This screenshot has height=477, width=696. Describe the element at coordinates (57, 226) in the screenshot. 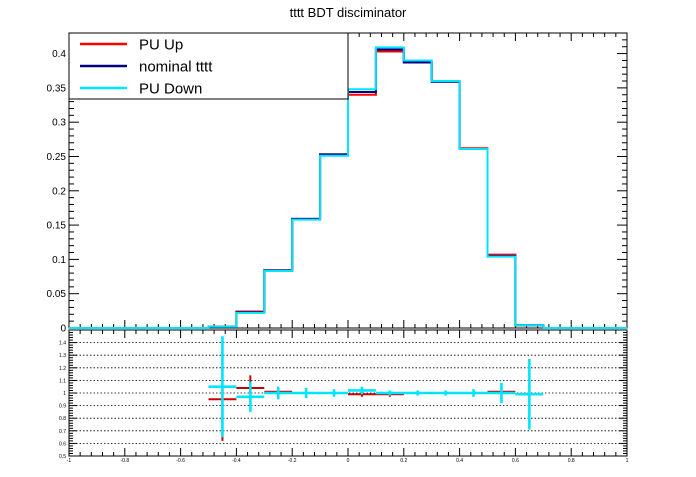

I see `y-tick-label: 0.15` at that location.